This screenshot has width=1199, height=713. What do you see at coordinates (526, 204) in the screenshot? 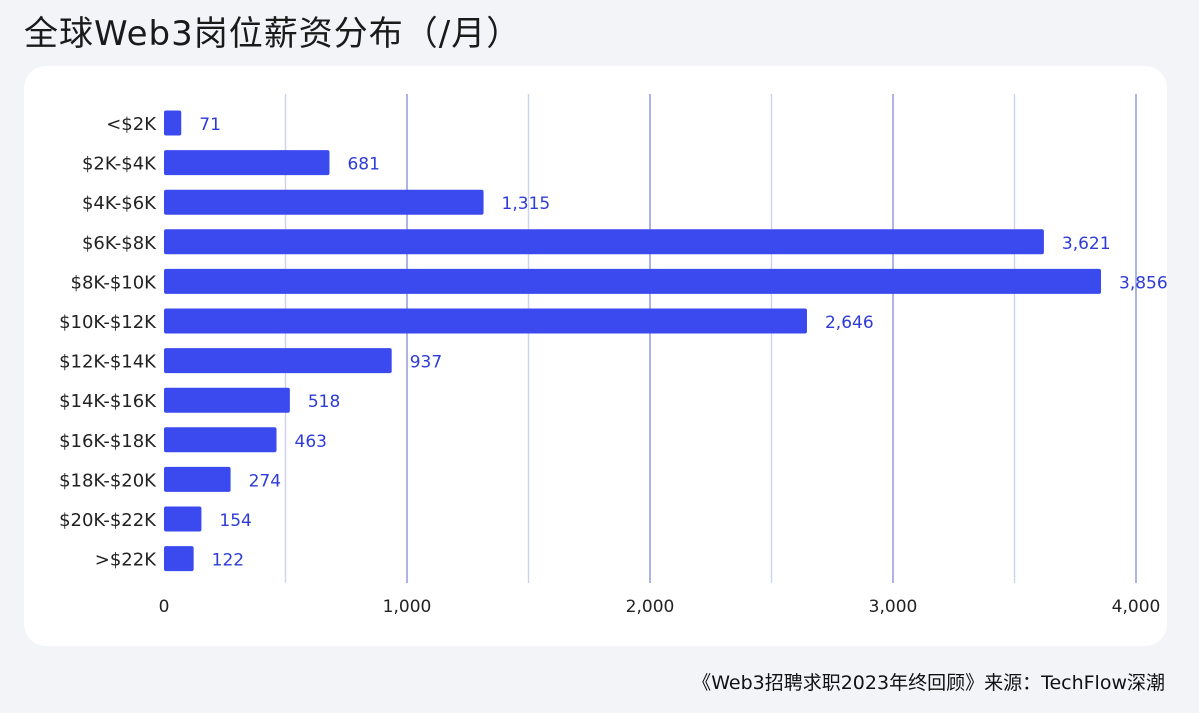
I see `value-label: 1,315` at bounding box center [526, 204].